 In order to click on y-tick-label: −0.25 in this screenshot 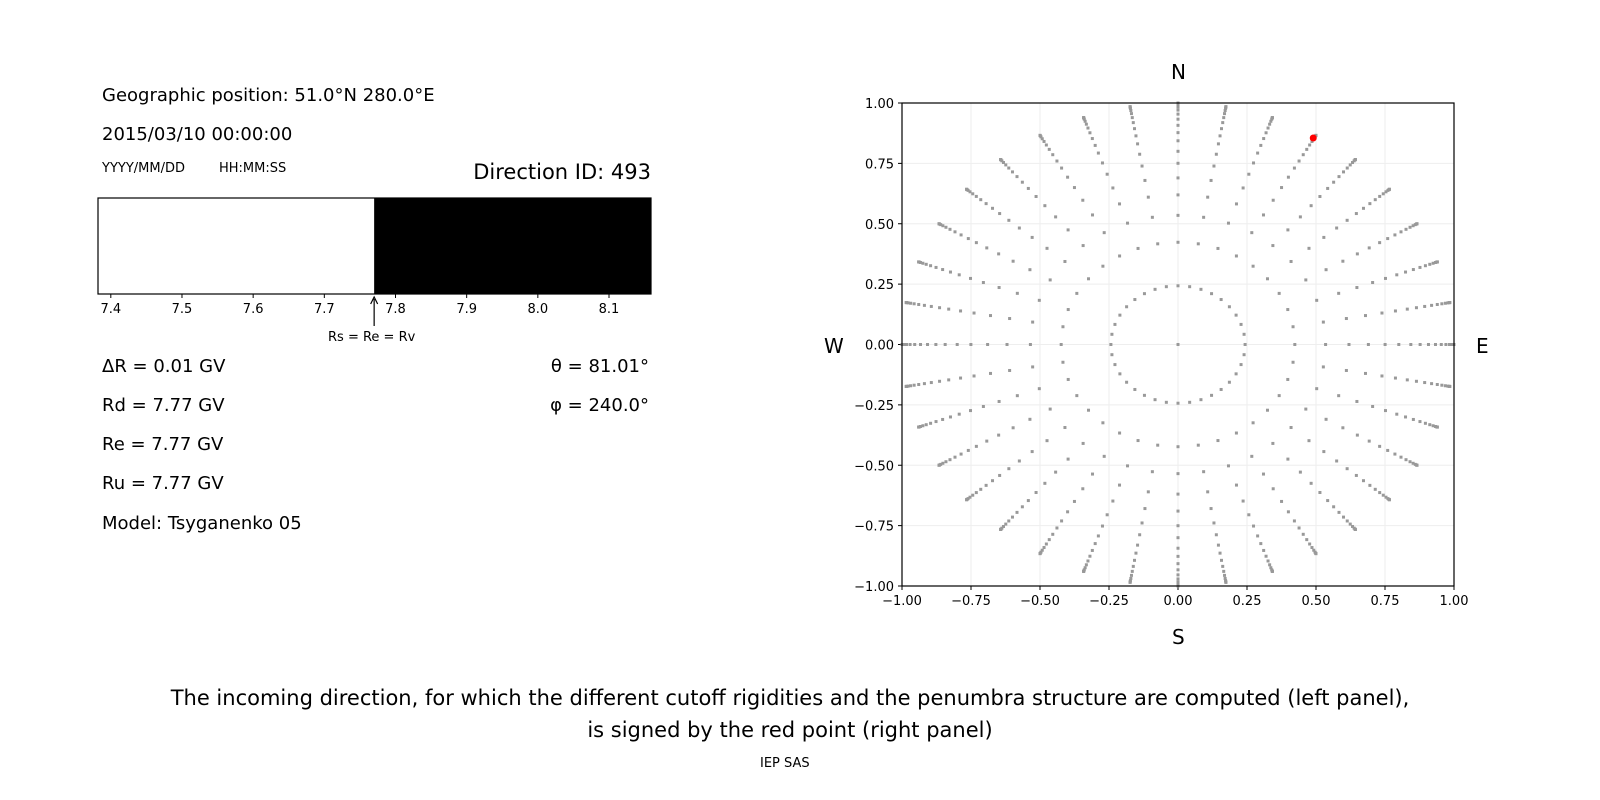, I will do `click(874, 406)`.